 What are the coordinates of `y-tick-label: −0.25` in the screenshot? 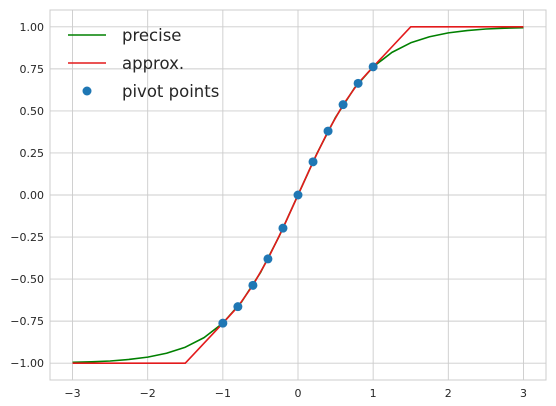 It's located at (27, 237).